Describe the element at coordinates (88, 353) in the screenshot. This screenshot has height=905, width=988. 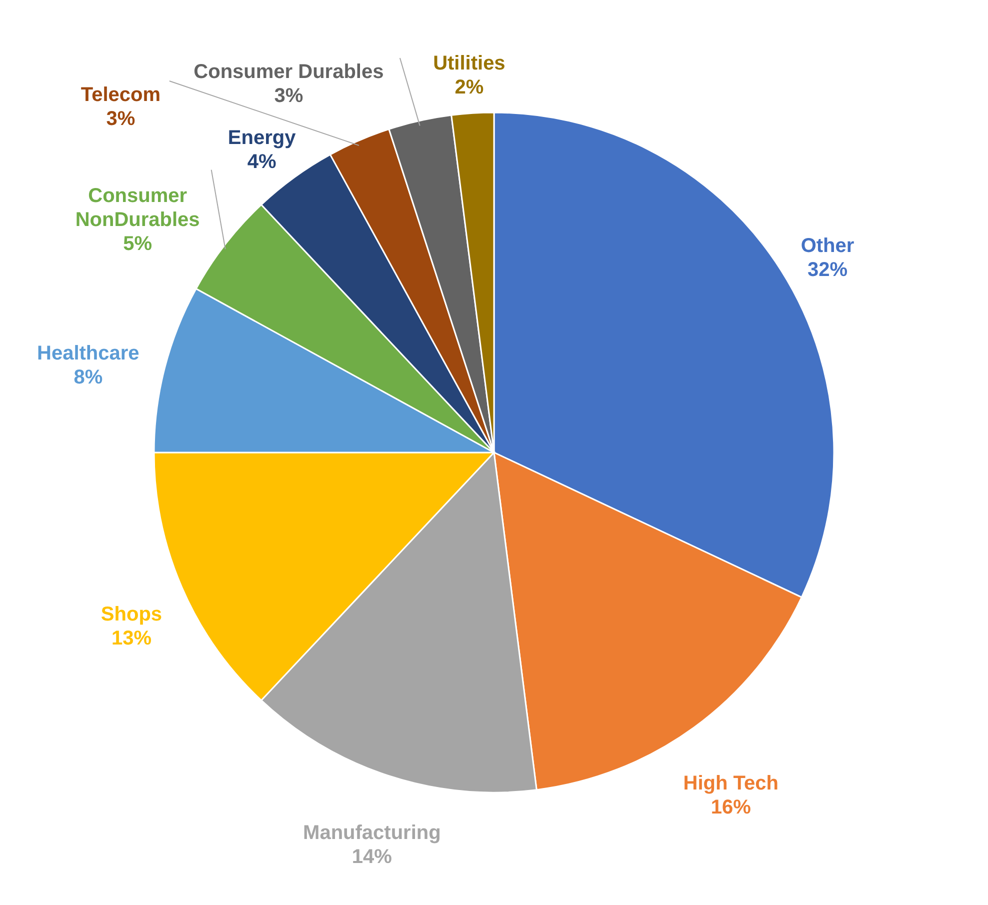
I see `slice-label: Healthcare` at that location.